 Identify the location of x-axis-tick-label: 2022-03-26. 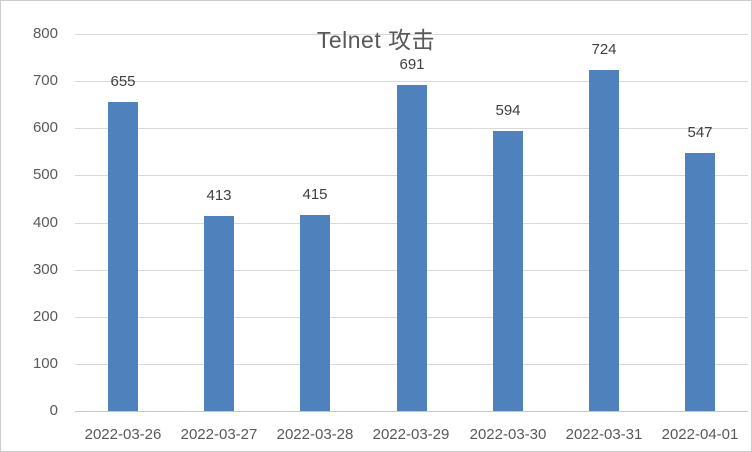
(123, 434).